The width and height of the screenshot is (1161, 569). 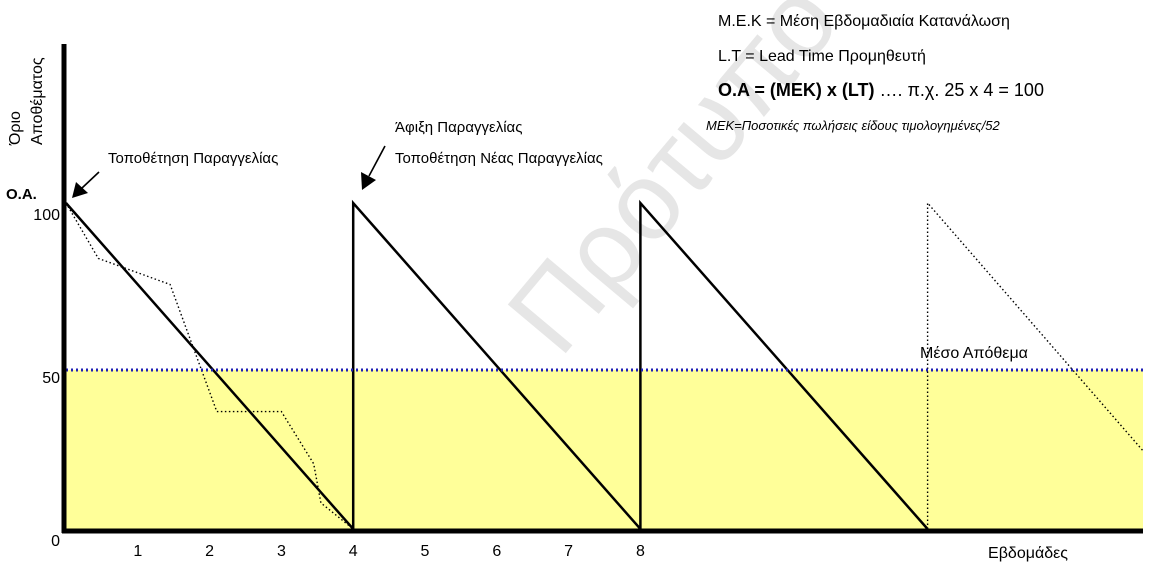 What do you see at coordinates (499, 158) in the screenshot?
I see `annotation-place-new-order: Τοποθέτηση Νέας Παραγγελίας` at bounding box center [499, 158].